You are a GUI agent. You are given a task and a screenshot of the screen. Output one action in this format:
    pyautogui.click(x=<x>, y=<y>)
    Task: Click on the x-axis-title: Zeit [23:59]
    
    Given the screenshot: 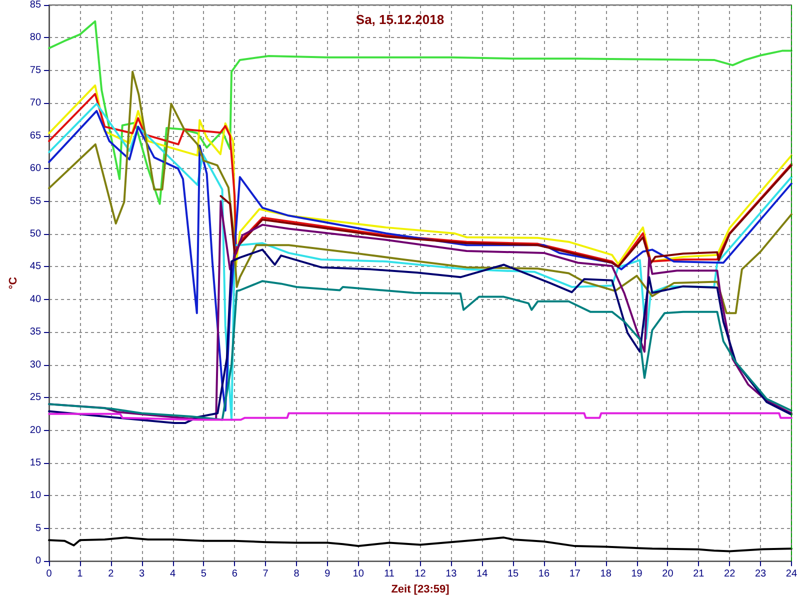 What is the action you would take?
    pyautogui.click(x=420, y=590)
    